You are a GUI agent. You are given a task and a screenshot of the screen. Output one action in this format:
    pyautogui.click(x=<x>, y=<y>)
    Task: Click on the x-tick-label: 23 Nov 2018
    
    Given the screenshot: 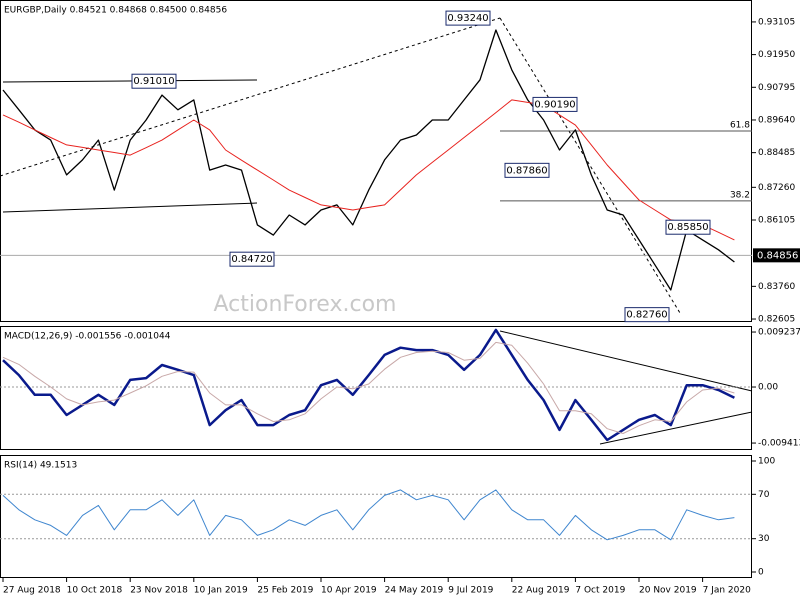 What is the action you would take?
    pyautogui.click(x=159, y=591)
    